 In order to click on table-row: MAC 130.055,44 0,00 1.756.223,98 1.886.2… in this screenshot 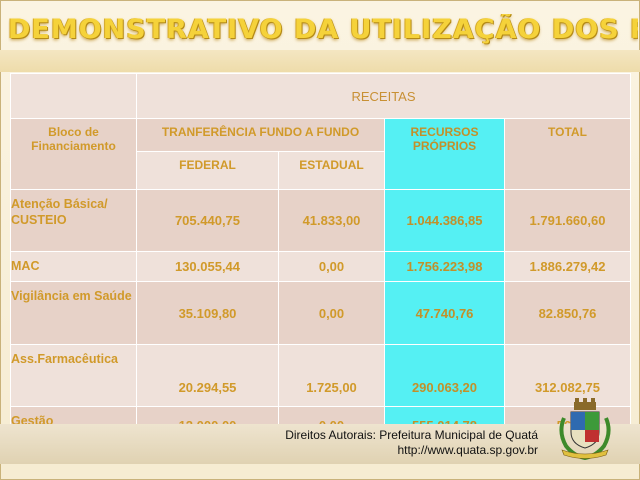, I will do `click(320, 266)`.